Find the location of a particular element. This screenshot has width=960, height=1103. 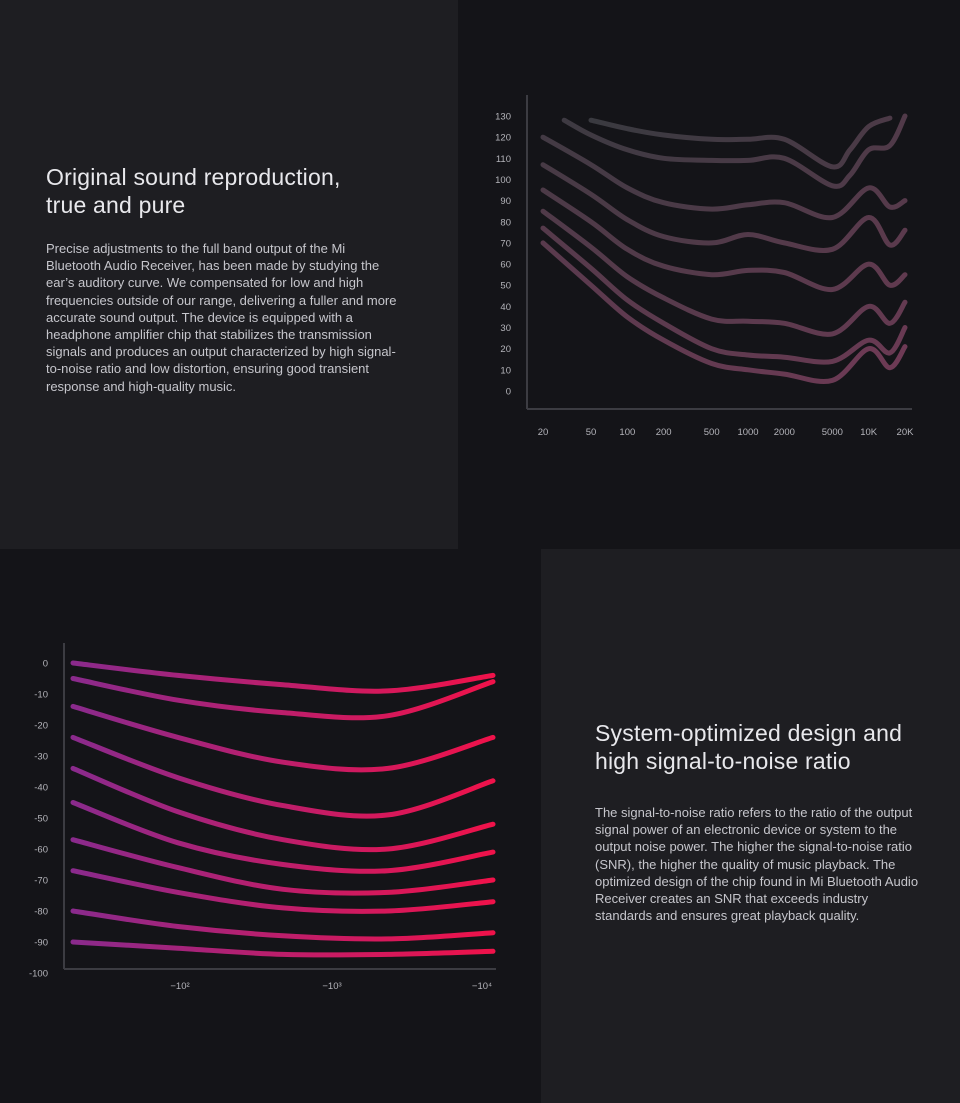

y-tick-label: 100 is located at coordinates (503, 180).